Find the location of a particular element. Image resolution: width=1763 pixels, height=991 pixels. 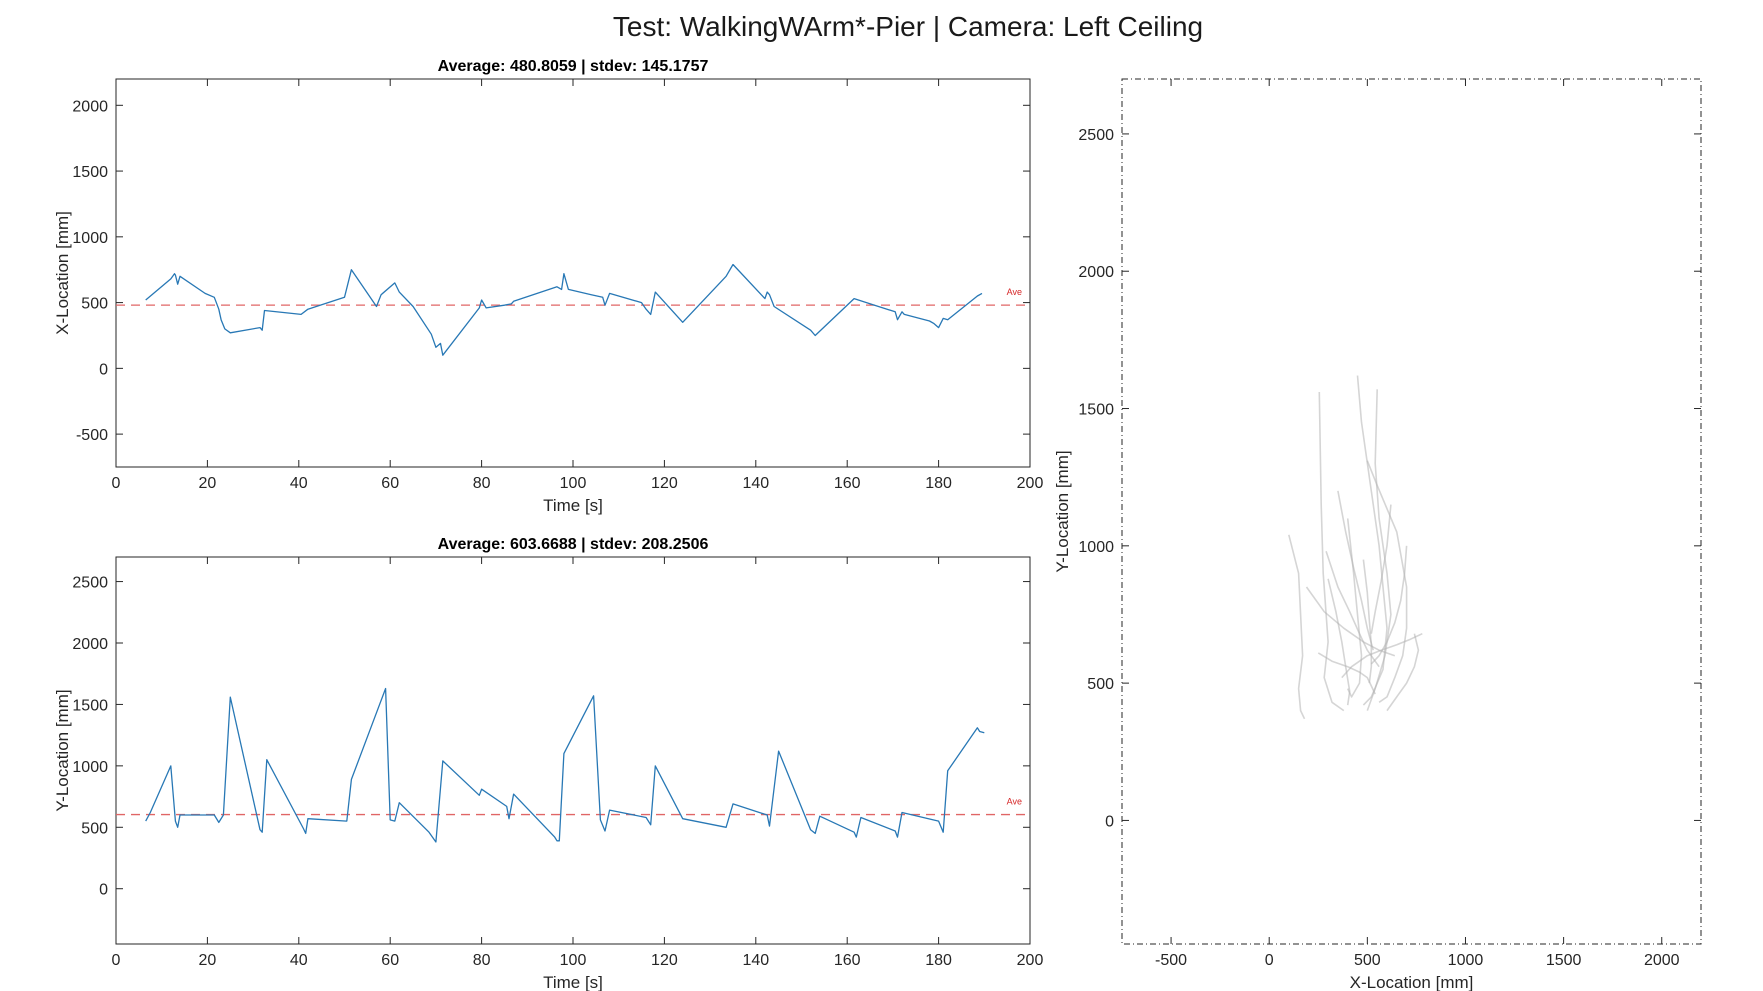

chart-title: Average: 603.6688 | stdev: 208.2506 is located at coordinates (573, 544).